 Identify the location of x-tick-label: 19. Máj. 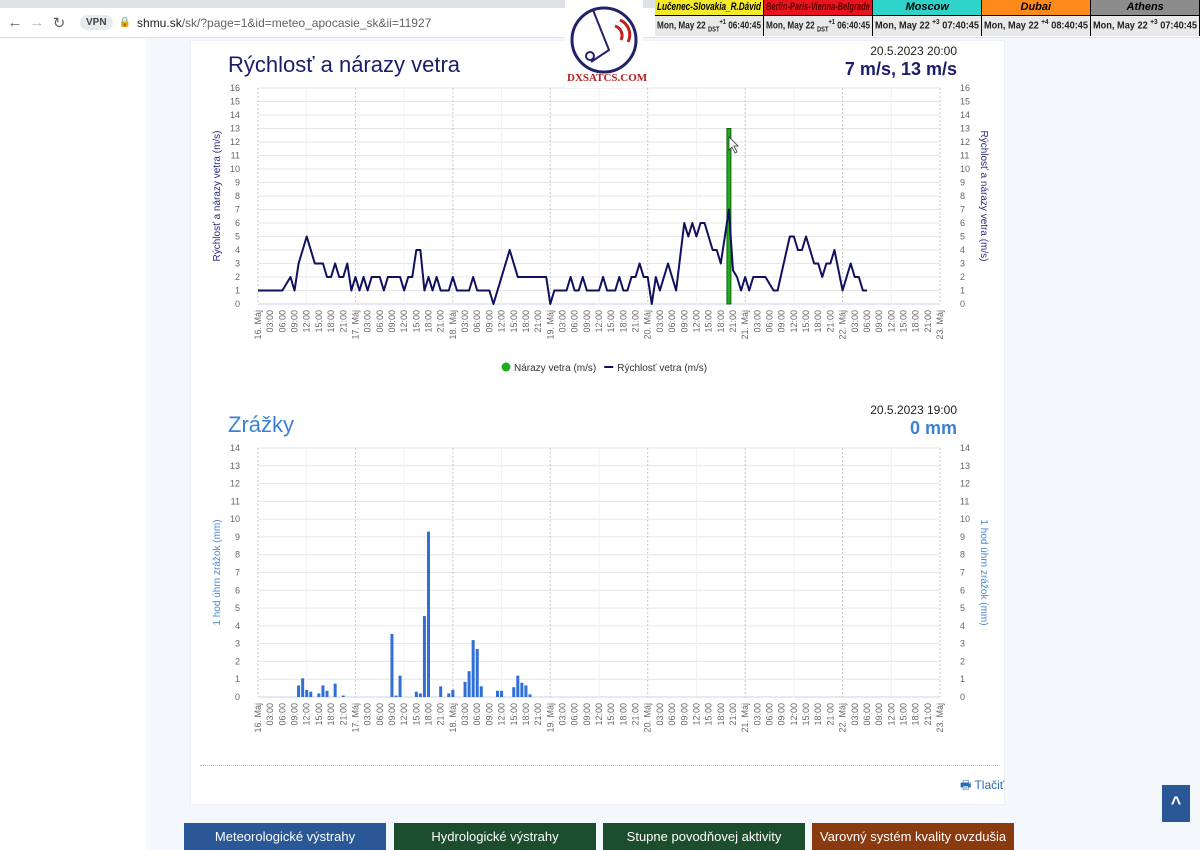
(550, 325).